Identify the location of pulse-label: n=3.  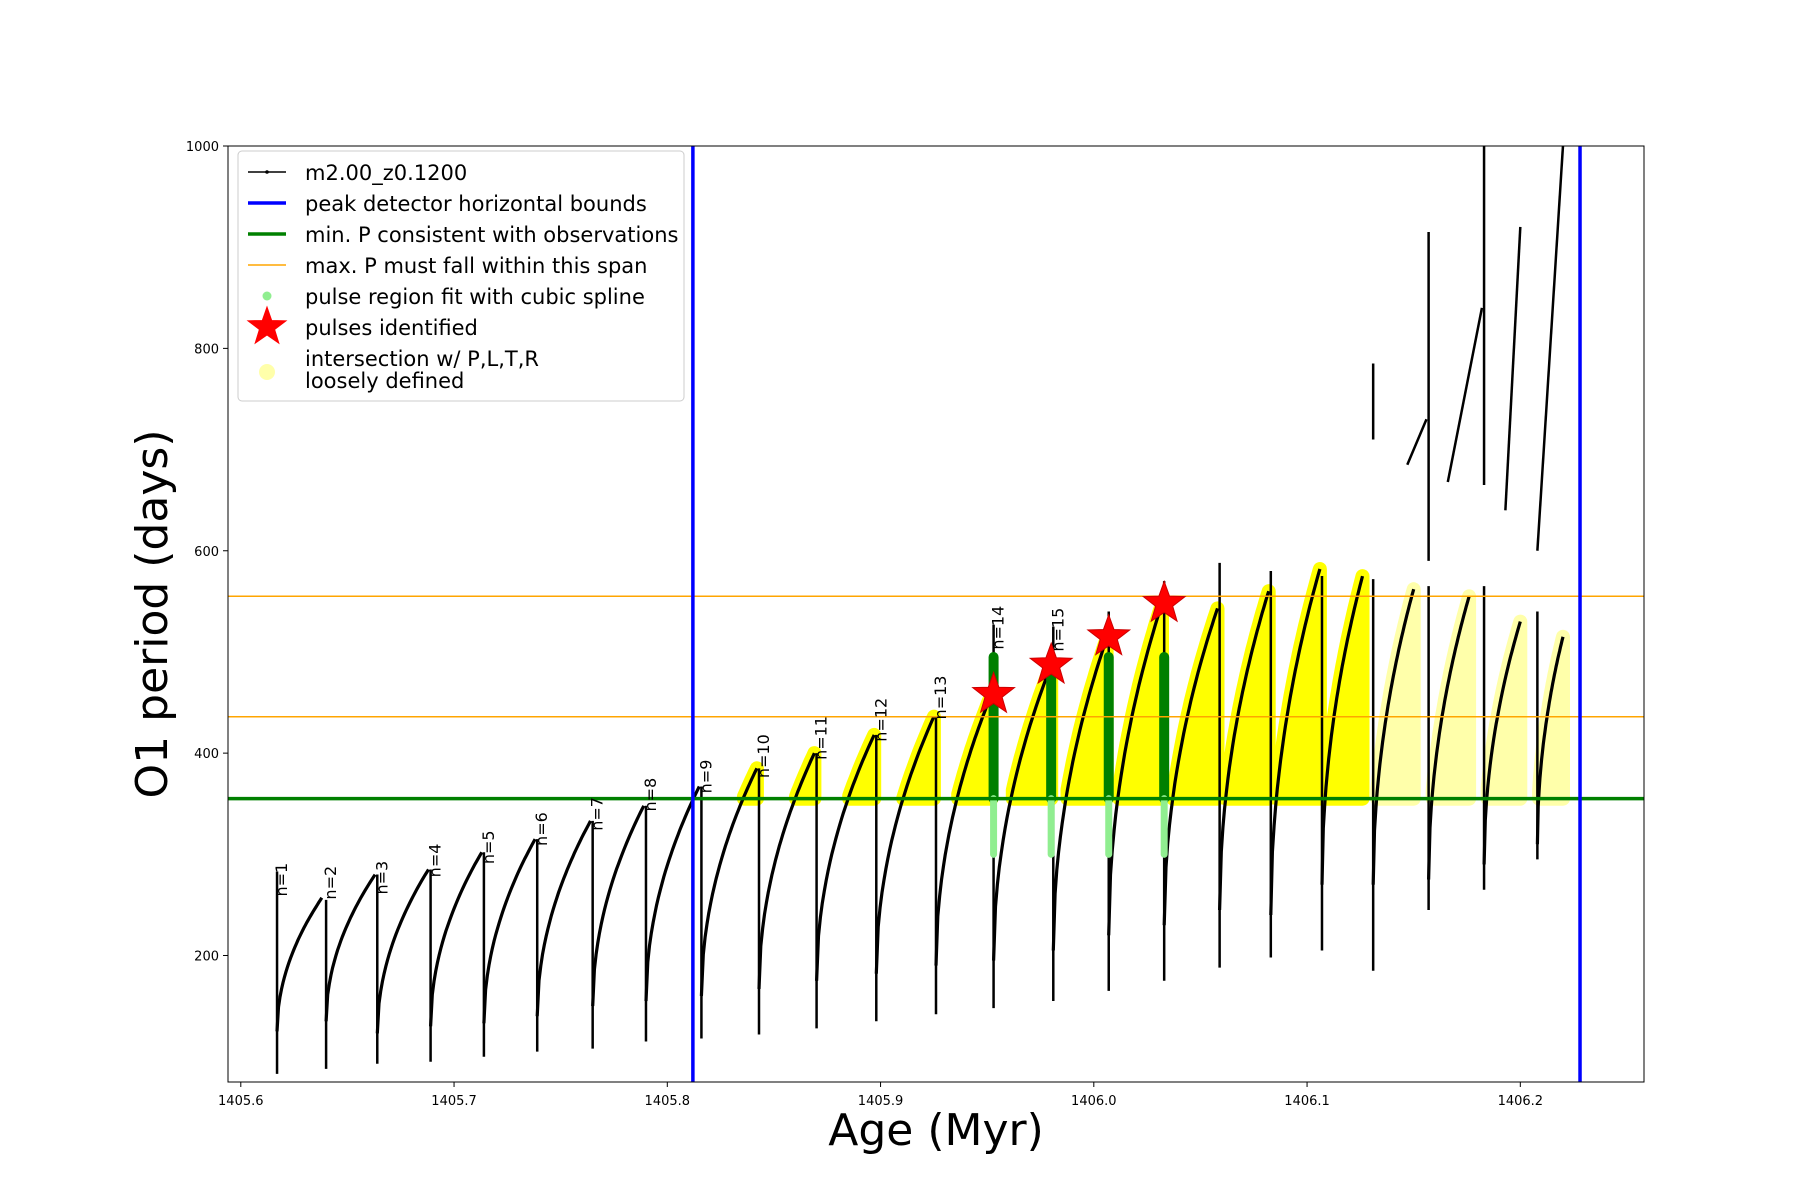
(381, 878).